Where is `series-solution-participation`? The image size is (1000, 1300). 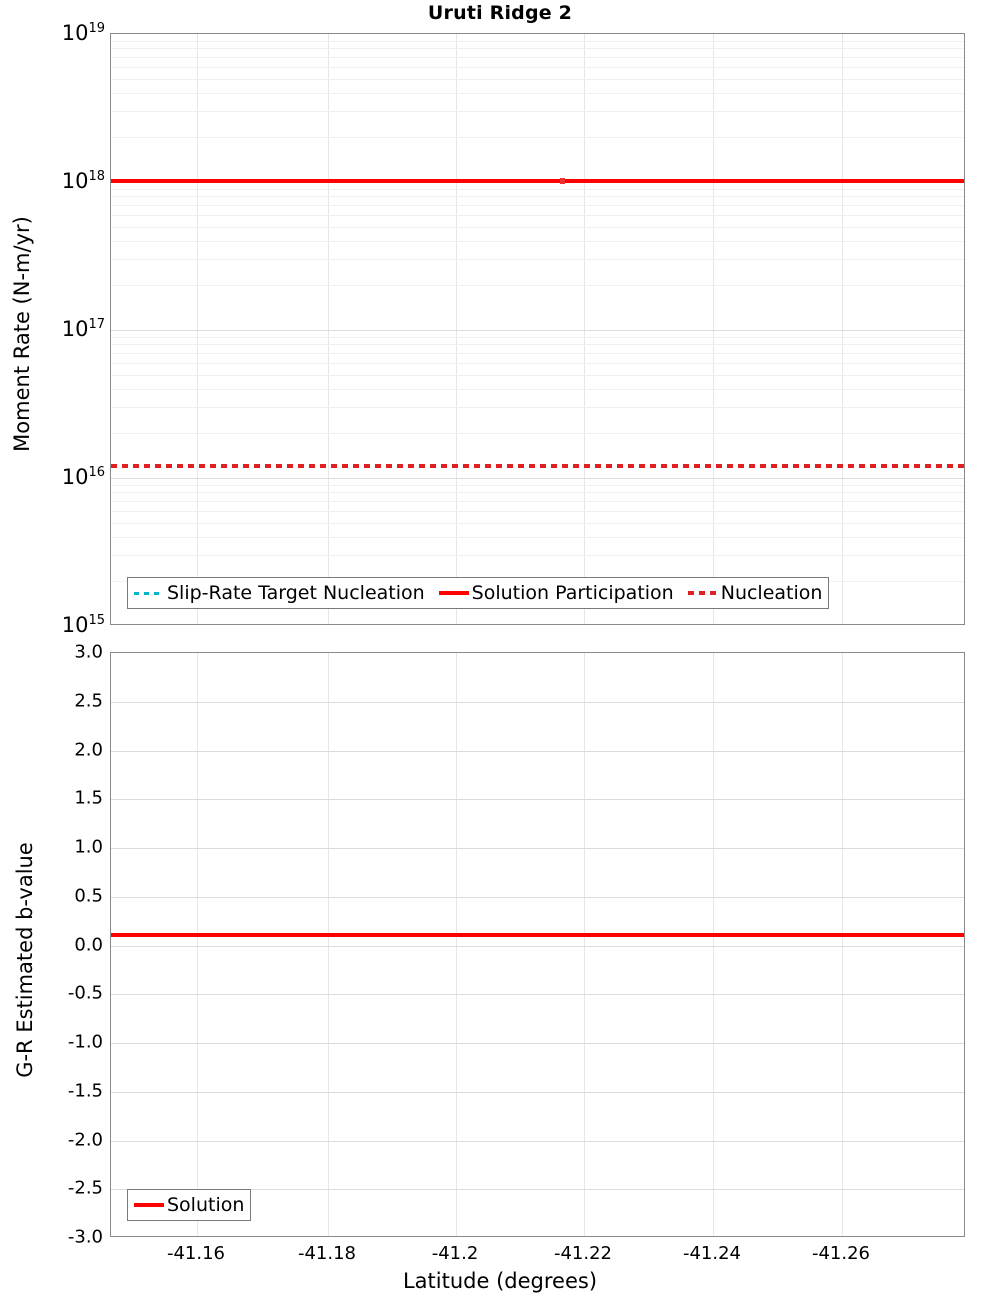 series-solution-participation is located at coordinates (537, 181).